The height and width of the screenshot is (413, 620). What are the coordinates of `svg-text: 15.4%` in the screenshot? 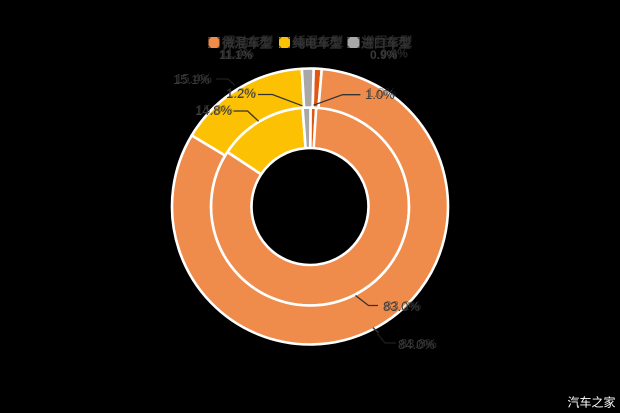 It's located at (193, 78).